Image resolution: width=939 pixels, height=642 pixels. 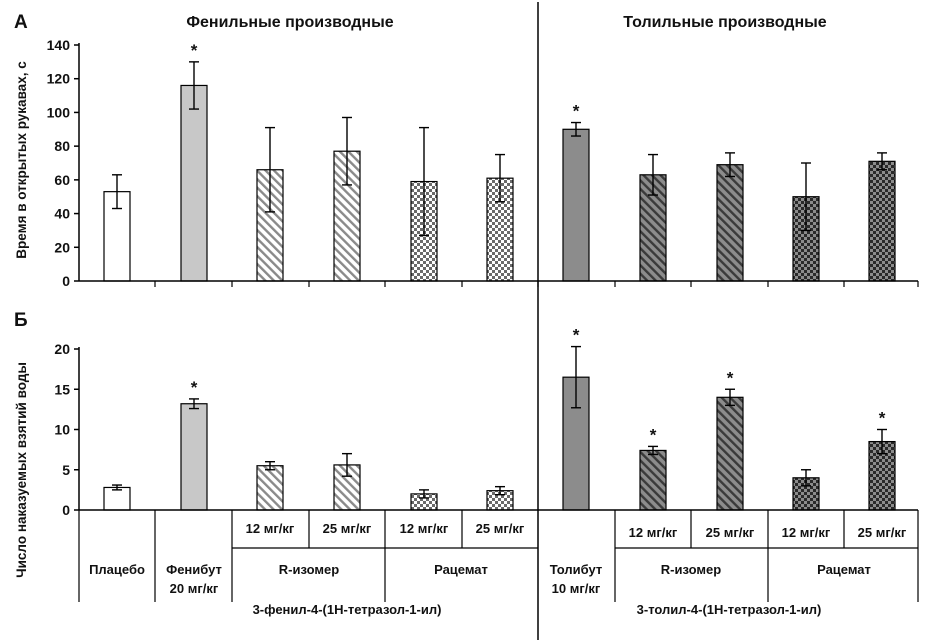 I want to click on dose-label-r-phenyl-12: 12 мг/кг, so click(x=270, y=528).